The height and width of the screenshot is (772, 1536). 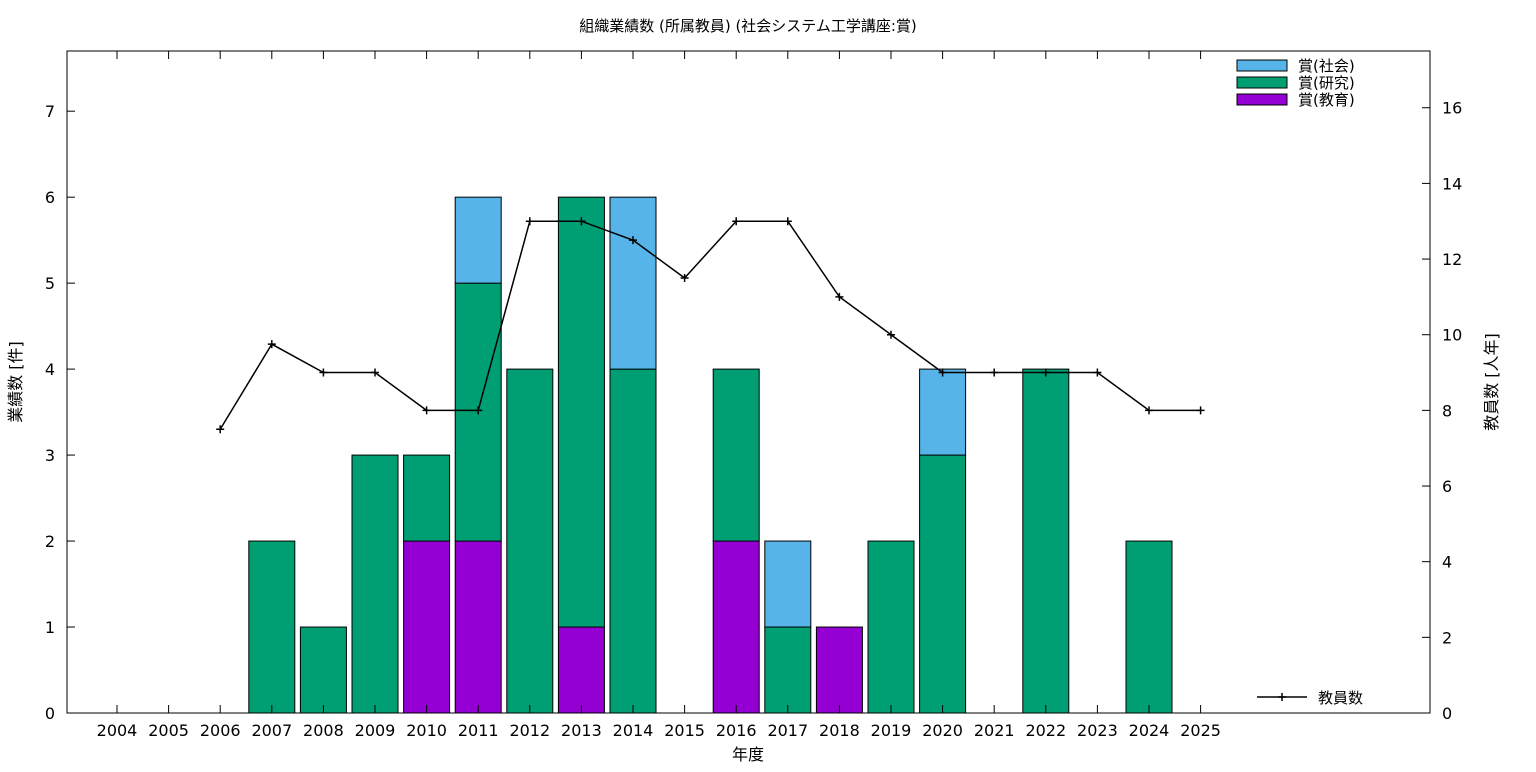 I want to click on x-tick-label-2014: 2014, so click(x=633, y=730).